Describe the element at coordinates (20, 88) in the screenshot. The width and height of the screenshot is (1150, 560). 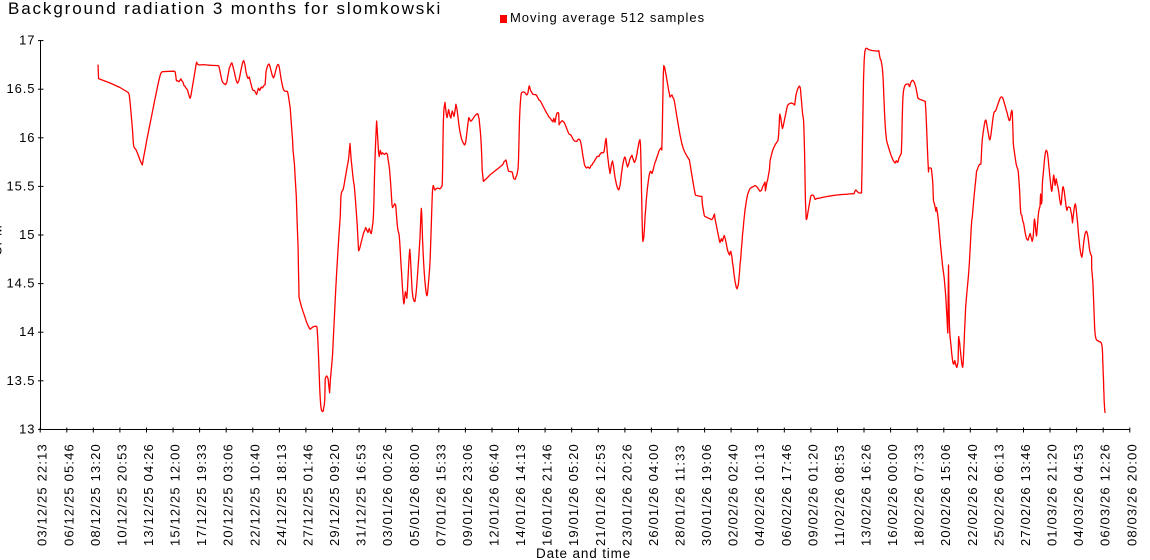
I see `svg-text: 16.5` at that location.